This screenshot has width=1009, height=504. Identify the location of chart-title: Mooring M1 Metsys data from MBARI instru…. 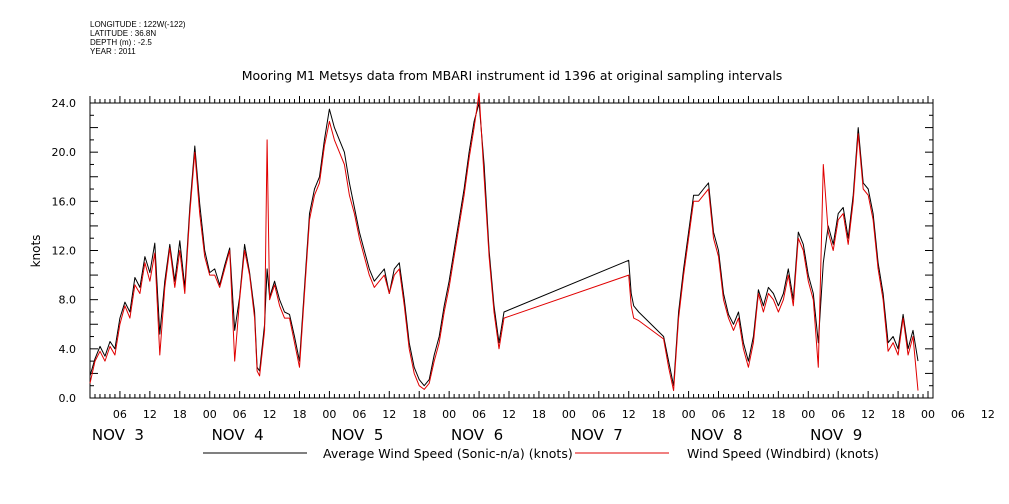
(512, 75).